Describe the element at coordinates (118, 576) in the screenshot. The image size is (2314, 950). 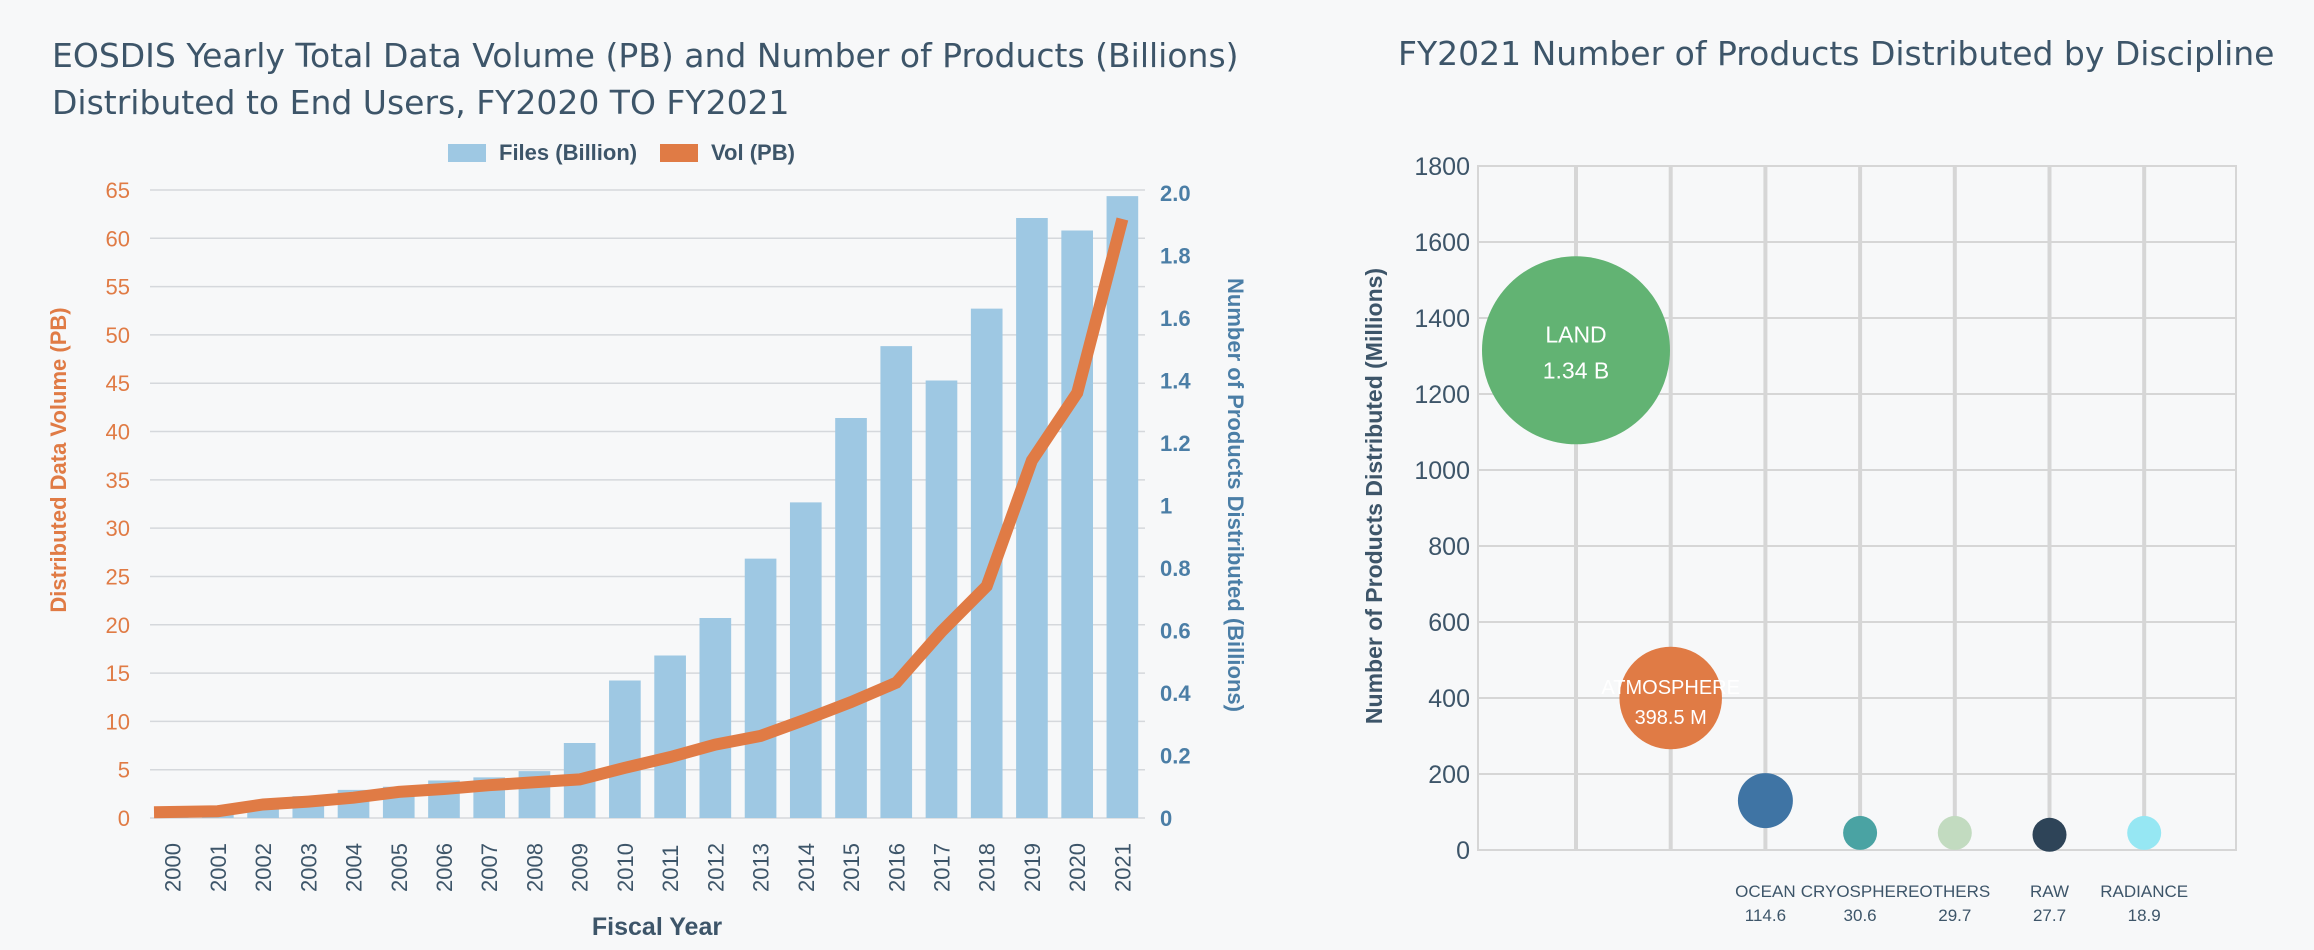
I see `y-left-tick-label: 25` at that location.